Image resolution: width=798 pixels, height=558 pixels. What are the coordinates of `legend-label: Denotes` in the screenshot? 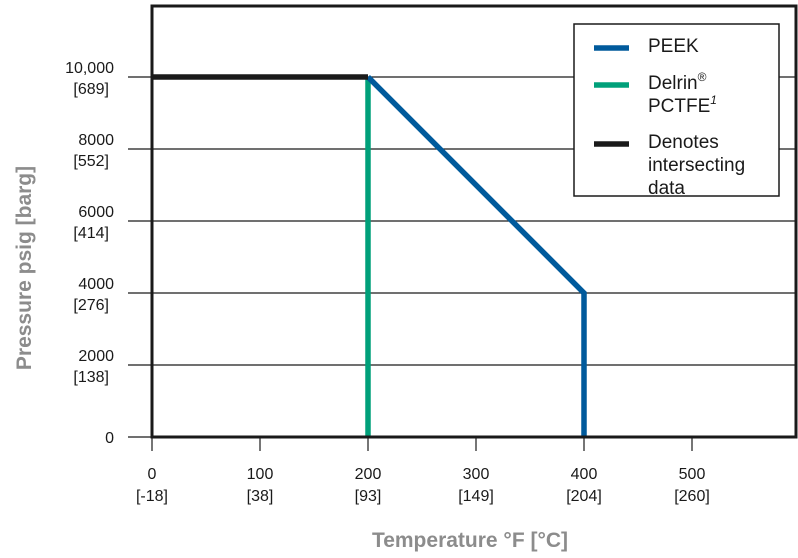 It's located at (683, 142).